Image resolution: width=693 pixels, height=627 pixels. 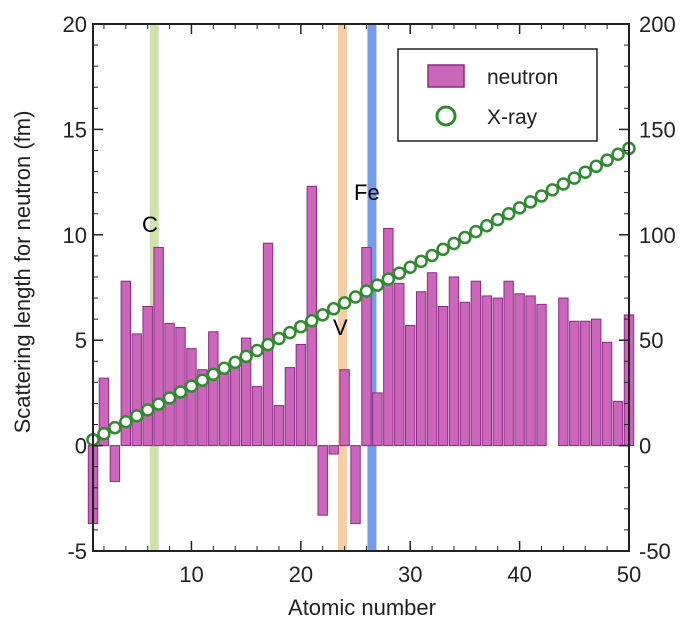 What do you see at coordinates (75, 235) in the screenshot?
I see `y-tick-label: 10` at bounding box center [75, 235].